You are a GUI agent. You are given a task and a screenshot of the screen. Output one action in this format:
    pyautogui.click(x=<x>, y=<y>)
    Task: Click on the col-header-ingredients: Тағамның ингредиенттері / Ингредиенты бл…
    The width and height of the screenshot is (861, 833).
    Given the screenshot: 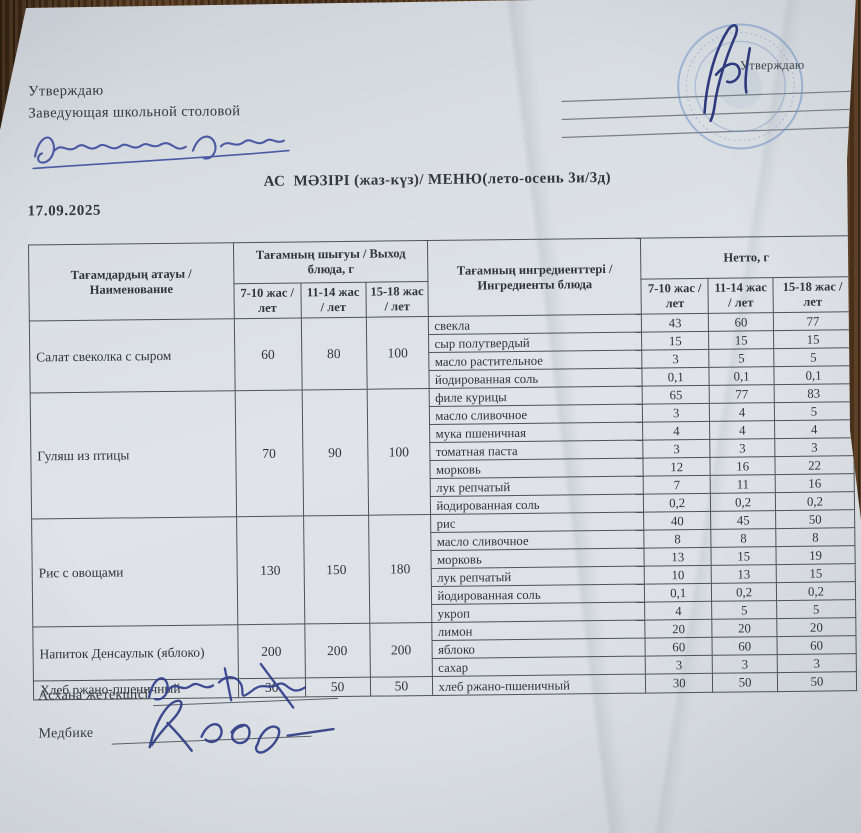 What is the action you would take?
    pyautogui.click(x=534, y=277)
    